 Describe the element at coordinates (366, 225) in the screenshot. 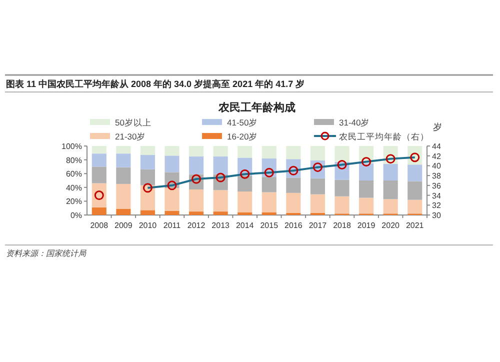

I see `x-tick-label: 2019` at that location.